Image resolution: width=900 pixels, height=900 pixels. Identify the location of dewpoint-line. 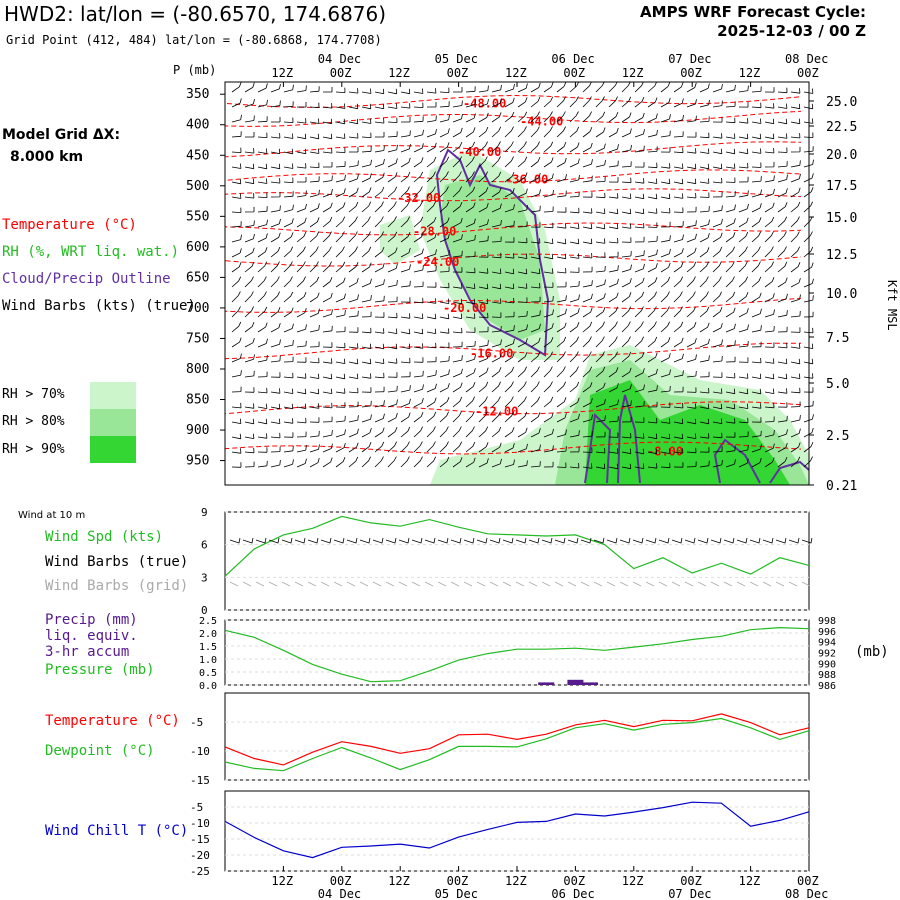
(517, 744).